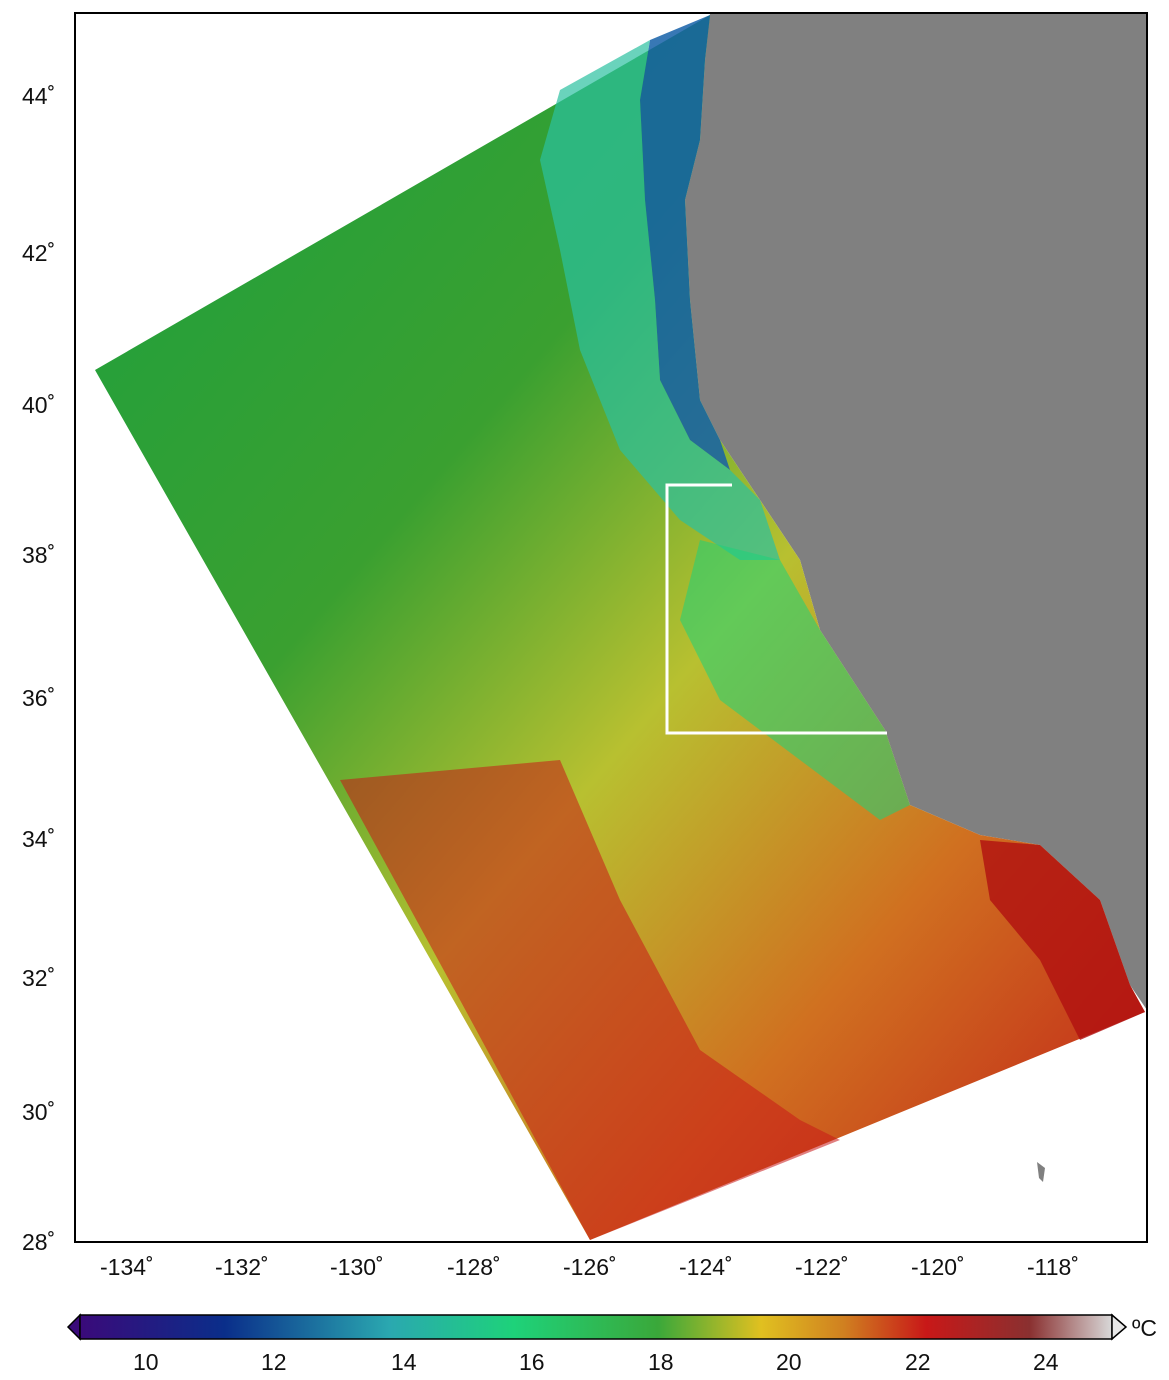 Image resolution: width=1169 pixels, height=1380 pixels. What do you see at coordinates (38, 253) in the screenshot?
I see `lat-tick-label: 42˚` at bounding box center [38, 253].